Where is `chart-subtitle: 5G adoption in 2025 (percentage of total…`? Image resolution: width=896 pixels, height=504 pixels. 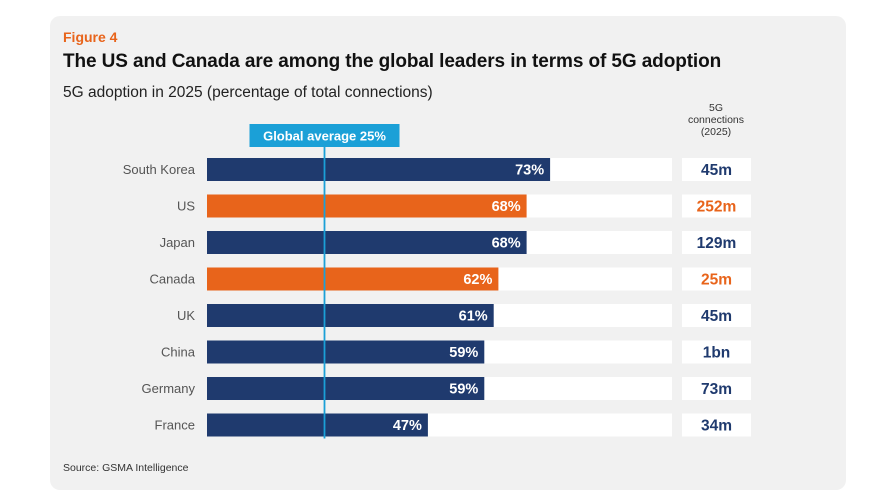
chart-subtitle: 5G adoption in 2025 (percentage of total… is located at coordinates (248, 92).